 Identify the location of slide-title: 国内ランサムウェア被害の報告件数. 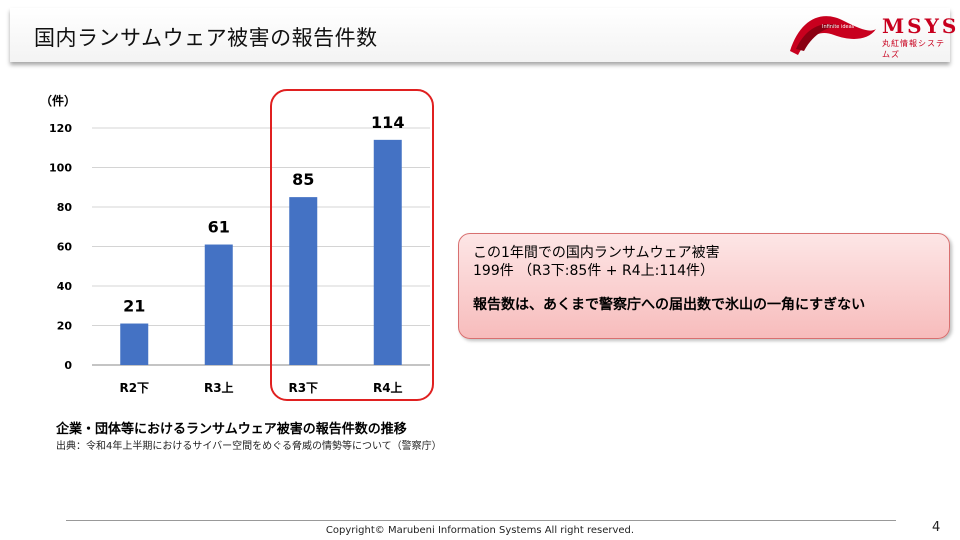
(206, 38).